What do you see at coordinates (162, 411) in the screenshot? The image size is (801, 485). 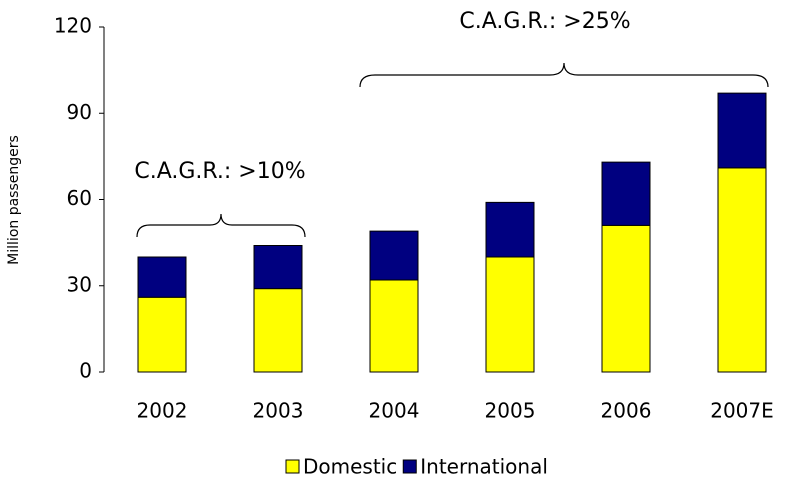 I see `x-tick-label: 2002` at bounding box center [162, 411].